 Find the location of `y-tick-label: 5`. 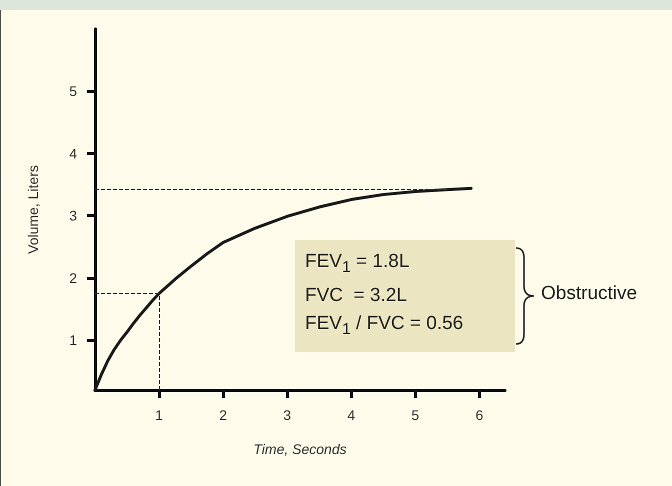

y-tick-label: 5 is located at coordinates (73, 91).